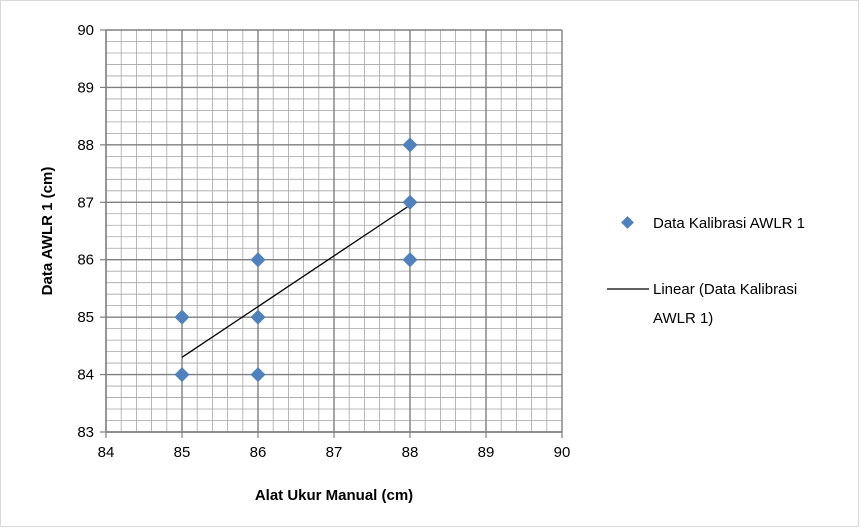 The image size is (861, 529). Describe the element at coordinates (85, 260) in the screenshot. I see `y-tick-label: 86` at that location.